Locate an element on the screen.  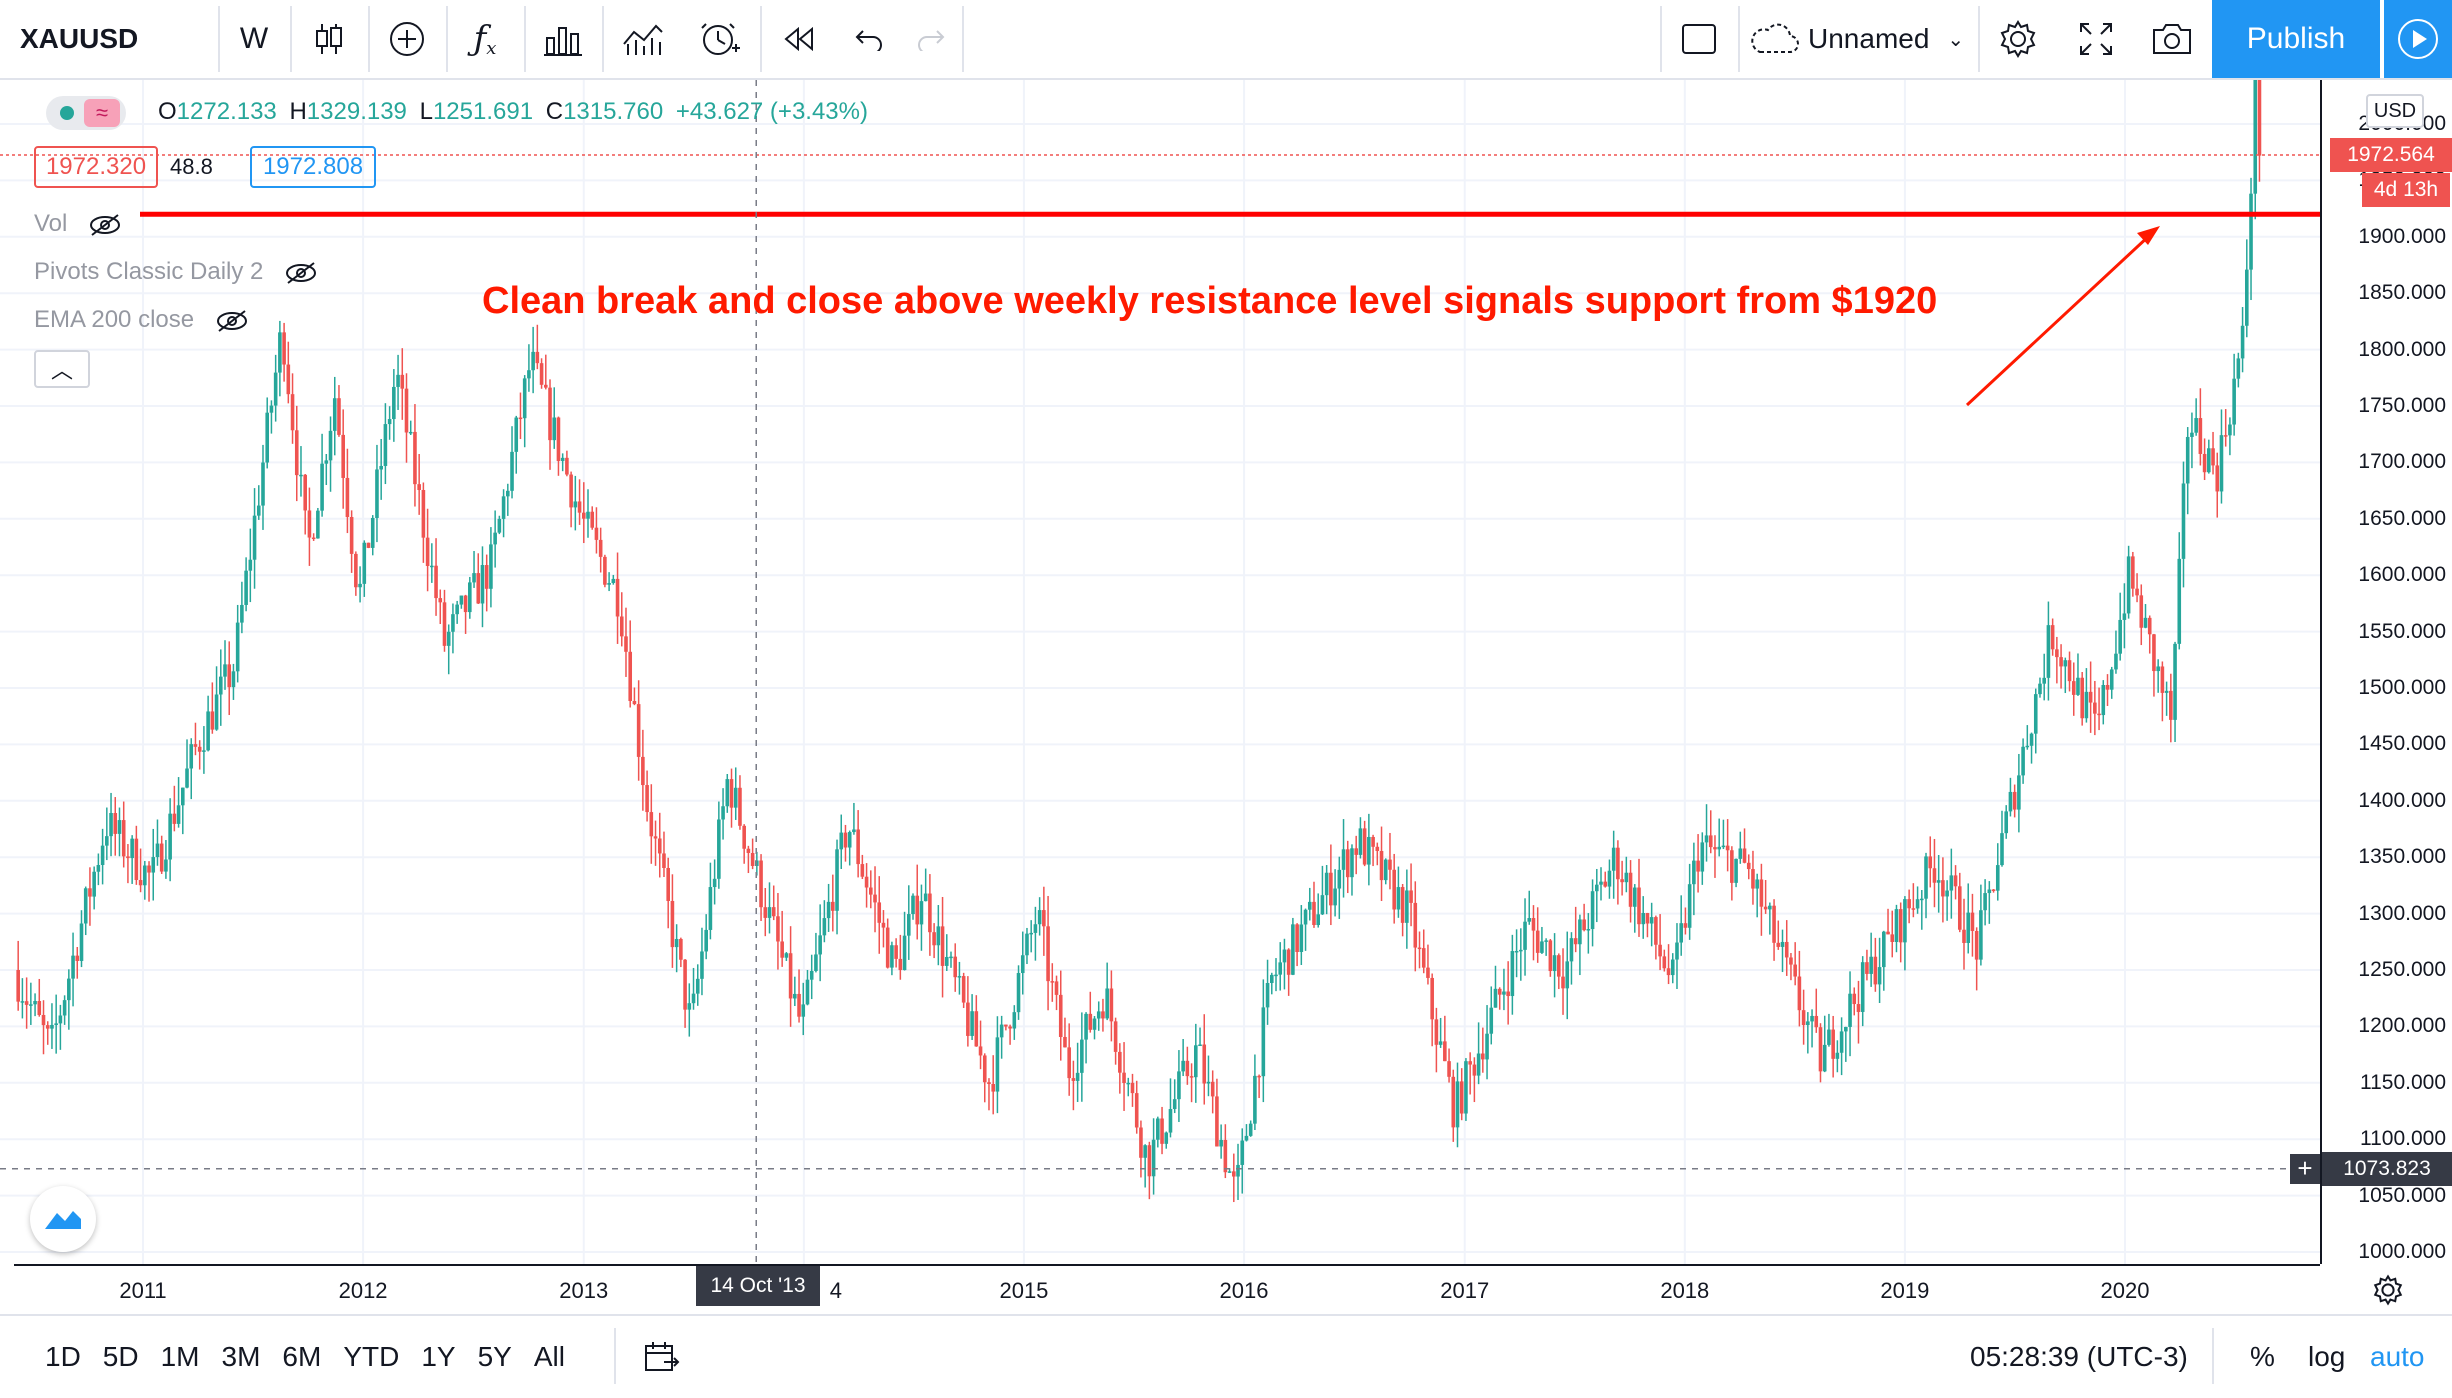
range-button: 1D is located at coordinates (63, 1356).